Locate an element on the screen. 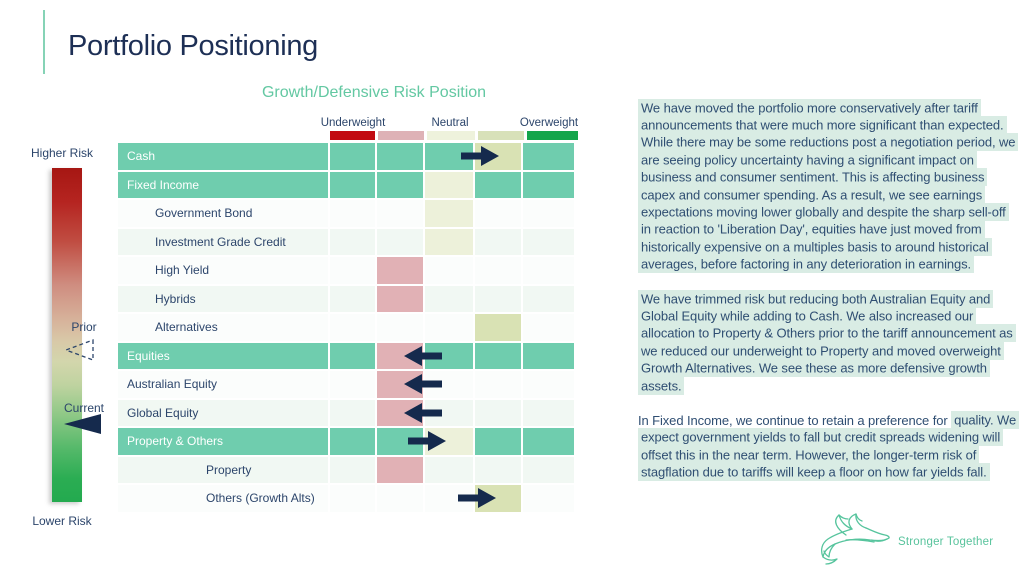 The image size is (1029, 579). row-label: Australian Equity is located at coordinates (223, 384).